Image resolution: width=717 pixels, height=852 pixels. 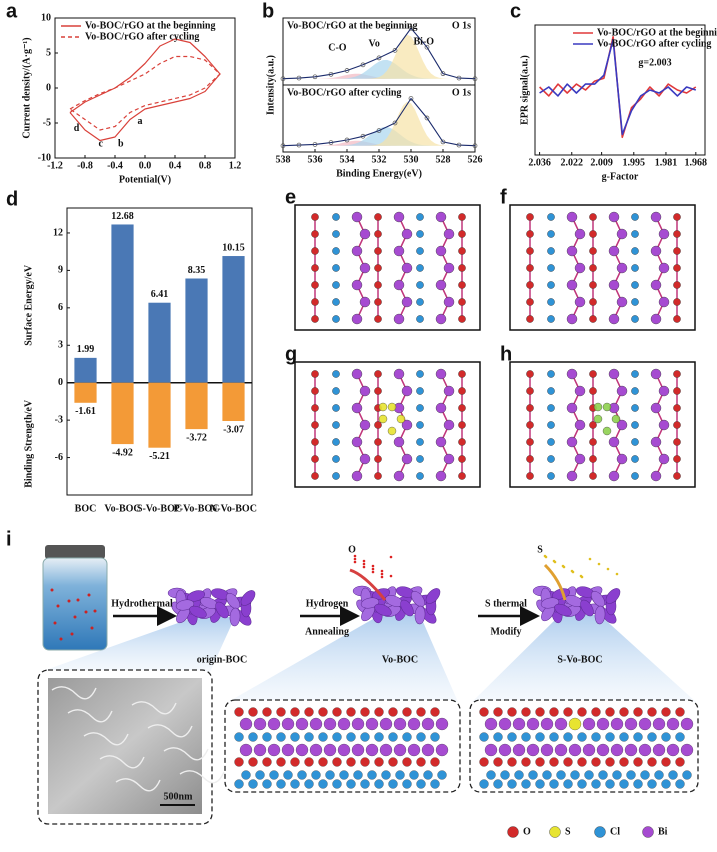 I want to click on panel-label: g, so click(x=291, y=354).